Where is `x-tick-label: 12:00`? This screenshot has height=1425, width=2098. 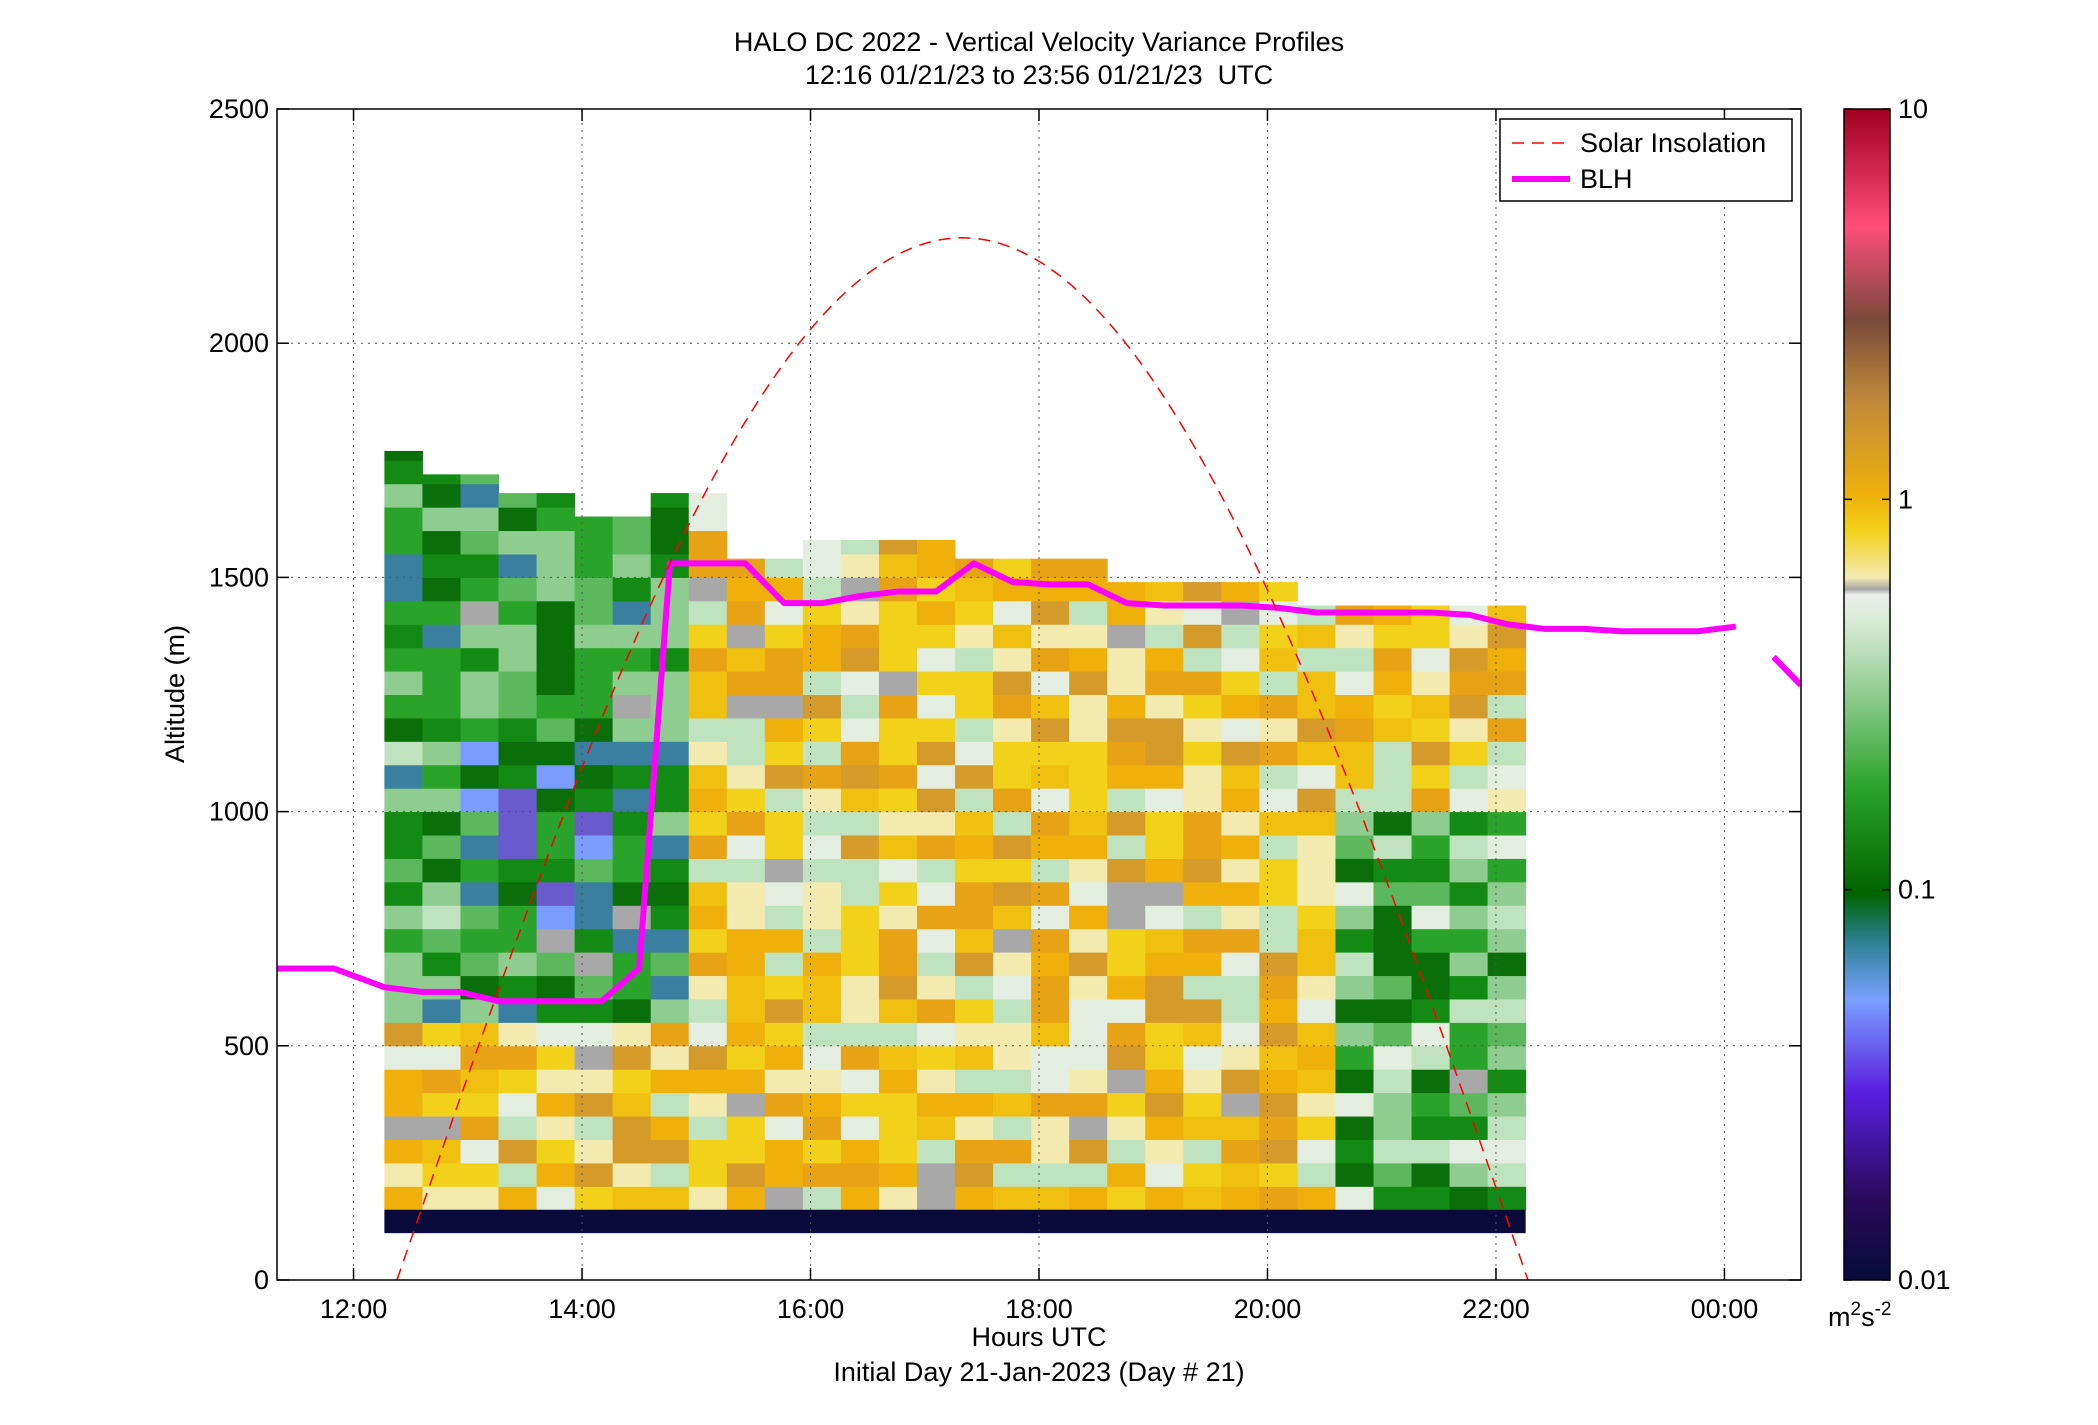 x-tick-label: 12:00 is located at coordinates (354, 1309).